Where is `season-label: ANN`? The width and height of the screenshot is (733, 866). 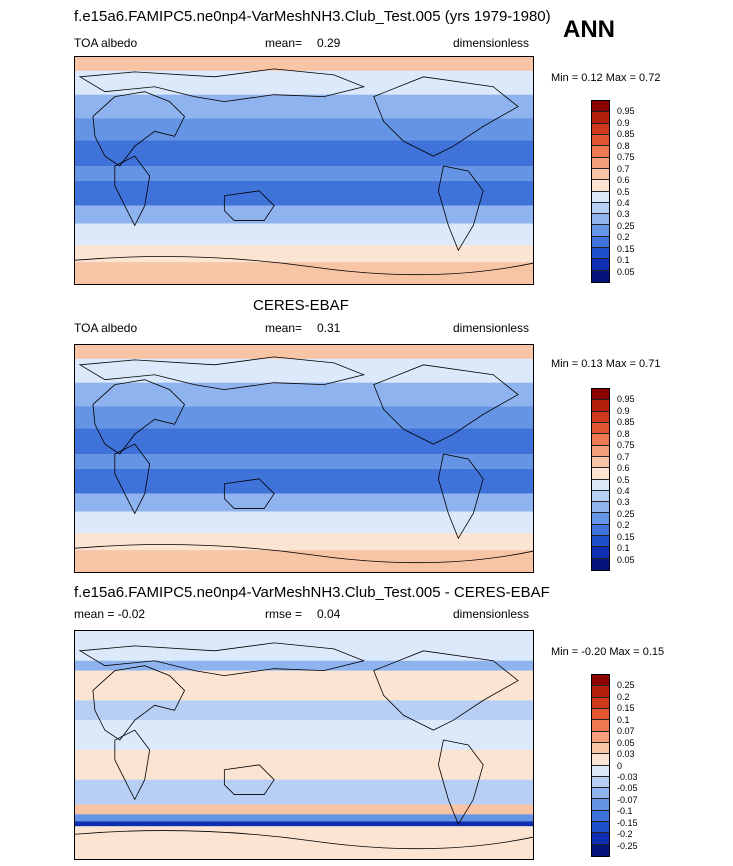 season-label: ANN is located at coordinates (589, 29).